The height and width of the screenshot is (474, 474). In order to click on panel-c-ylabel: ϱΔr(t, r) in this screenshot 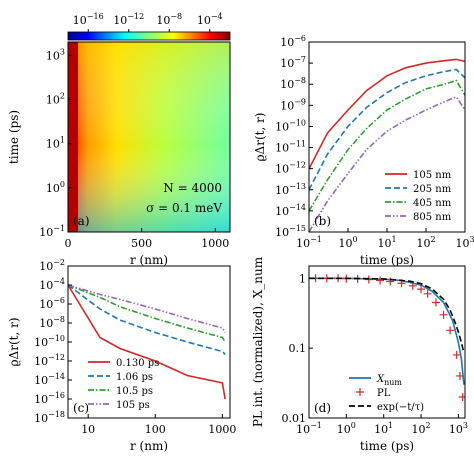, I will do `click(14, 341)`.